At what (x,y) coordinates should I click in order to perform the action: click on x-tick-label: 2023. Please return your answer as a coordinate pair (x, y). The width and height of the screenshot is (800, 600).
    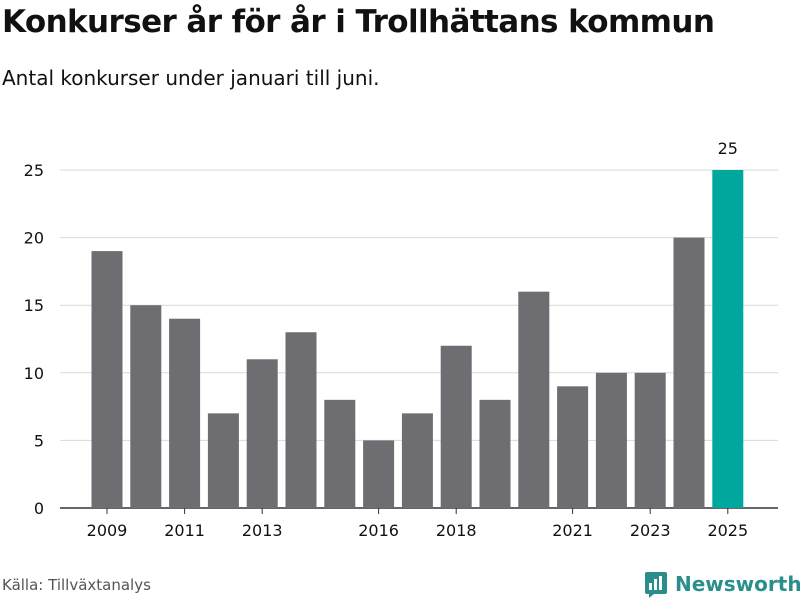
    Looking at the image, I should click on (650, 530).